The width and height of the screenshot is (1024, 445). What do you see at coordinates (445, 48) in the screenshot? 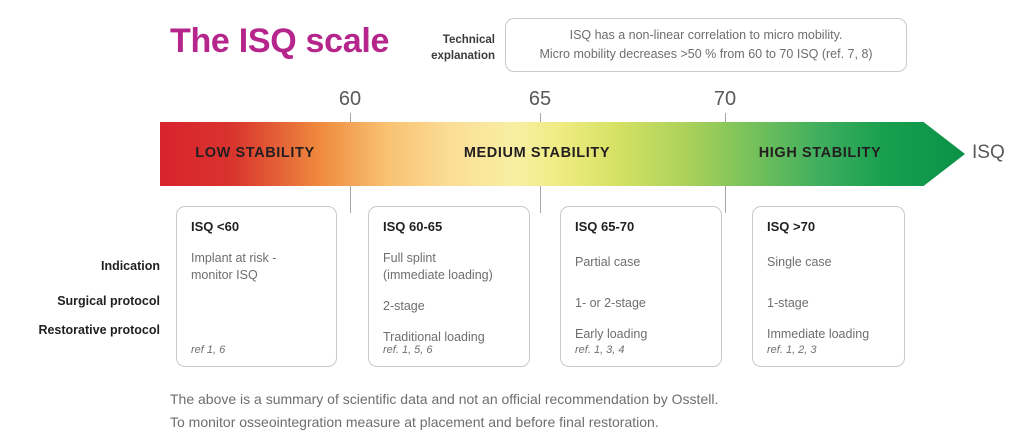
I see `technical-explanation-label: Technical explanation` at bounding box center [445, 48].